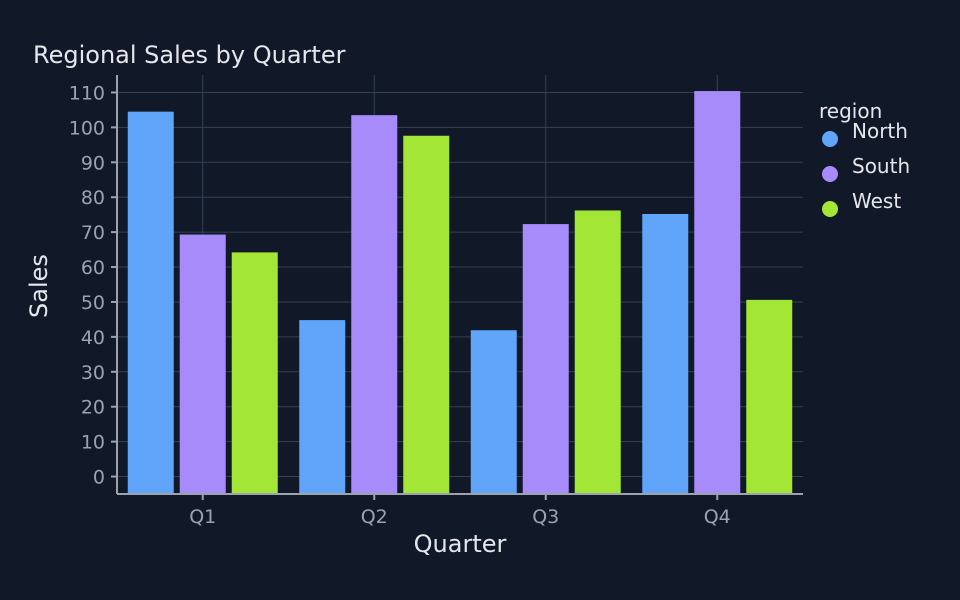 Image resolution: width=960 pixels, height=600 pixels. Describe the element at coordinates (374, 304) in the screenshot. I see `bar-south-q2` at that location.